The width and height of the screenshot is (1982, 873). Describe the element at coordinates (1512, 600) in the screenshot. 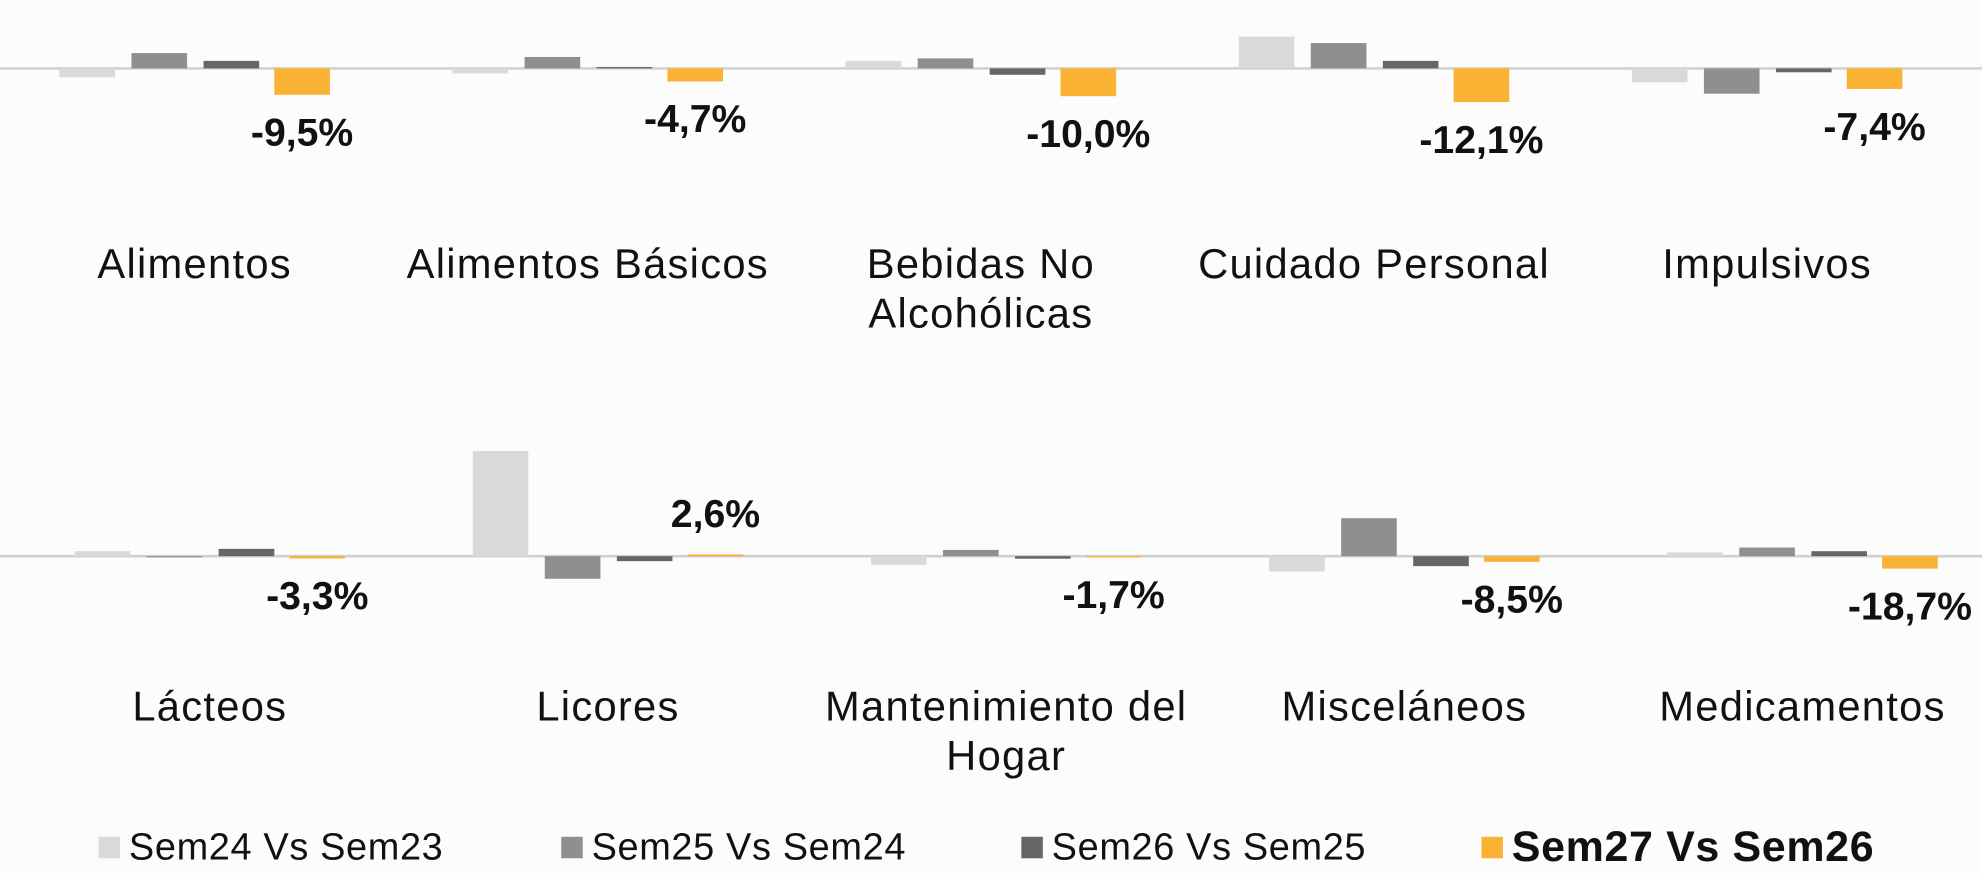

I see `data-label: -8,5%` at that location.